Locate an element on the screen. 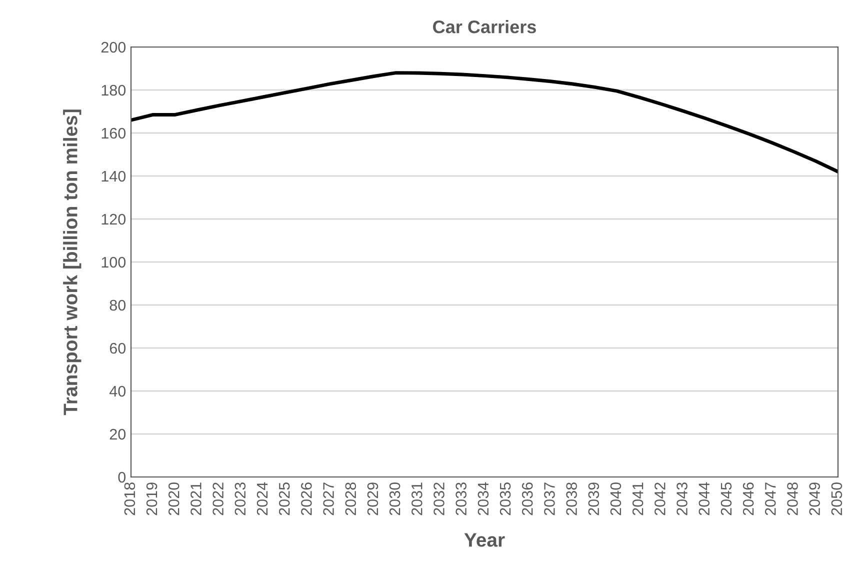  x-tick-label: 2036 is located at coordinates (527, 499).